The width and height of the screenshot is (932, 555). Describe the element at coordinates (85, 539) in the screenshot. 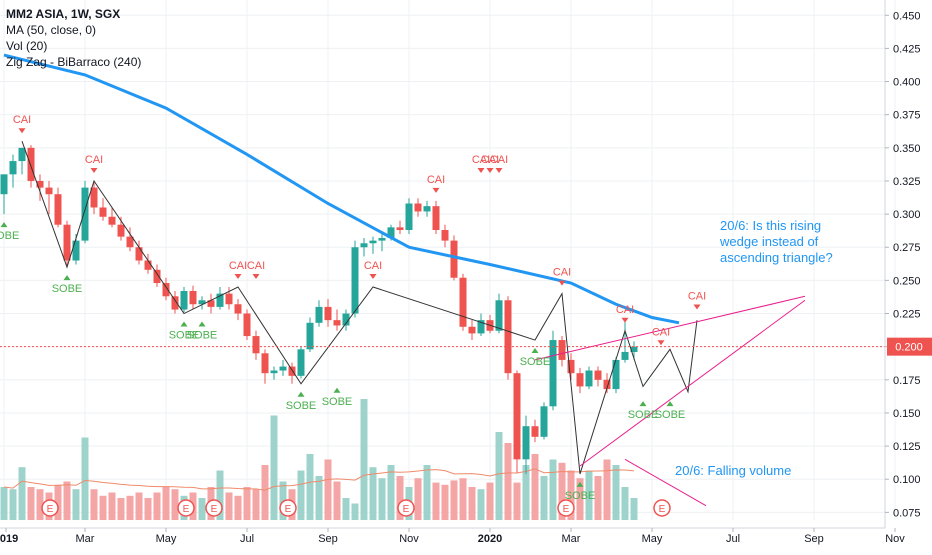

I see `x-tick-label: Mar` at that location.